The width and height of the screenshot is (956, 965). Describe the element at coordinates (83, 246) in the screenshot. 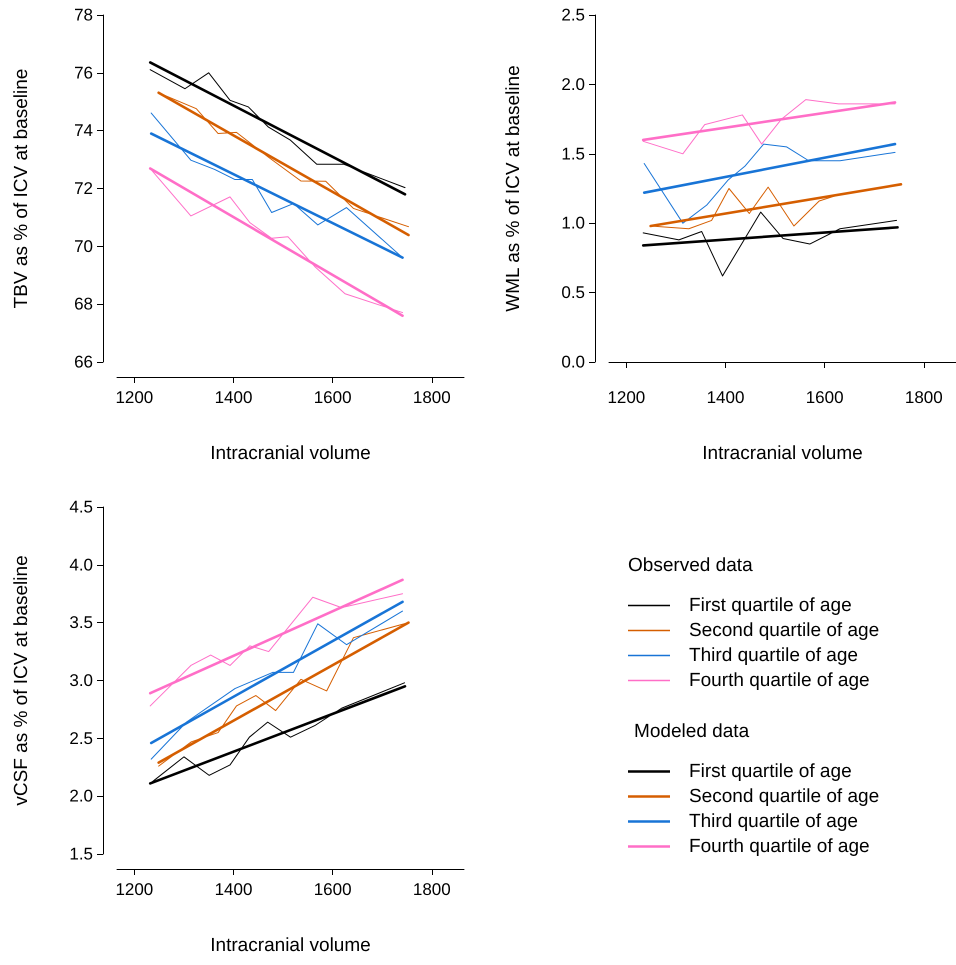

I see `y-tick-label: 70` at that location.